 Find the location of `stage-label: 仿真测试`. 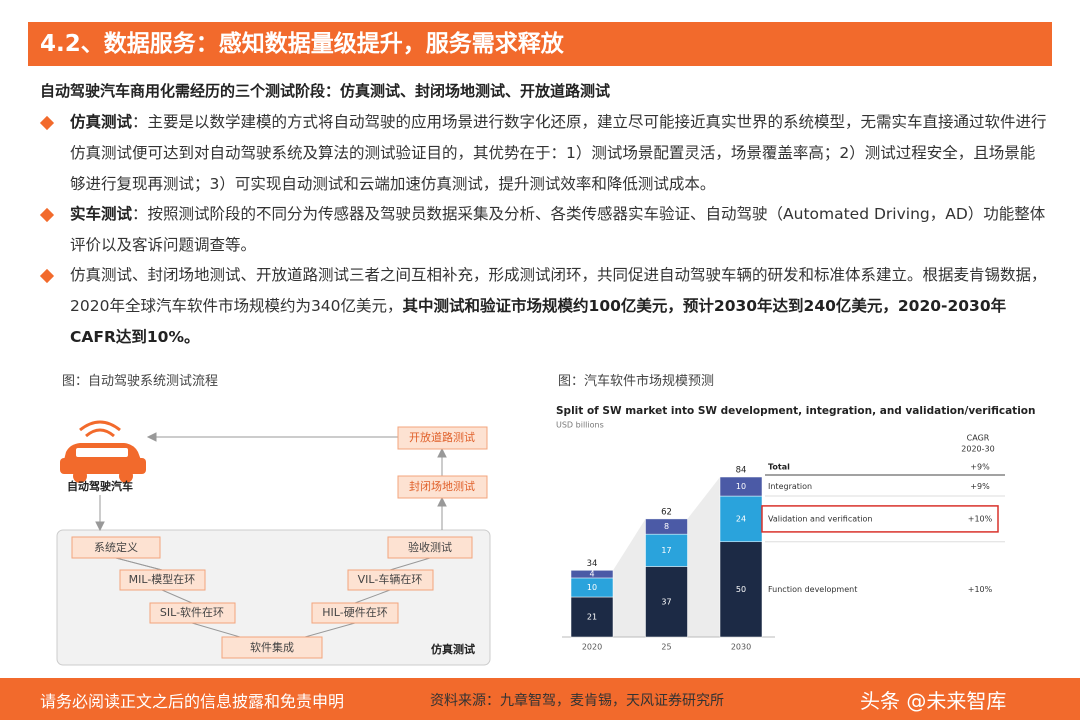

stage-label: 仿真测试 is located at coordinates (453, 649).